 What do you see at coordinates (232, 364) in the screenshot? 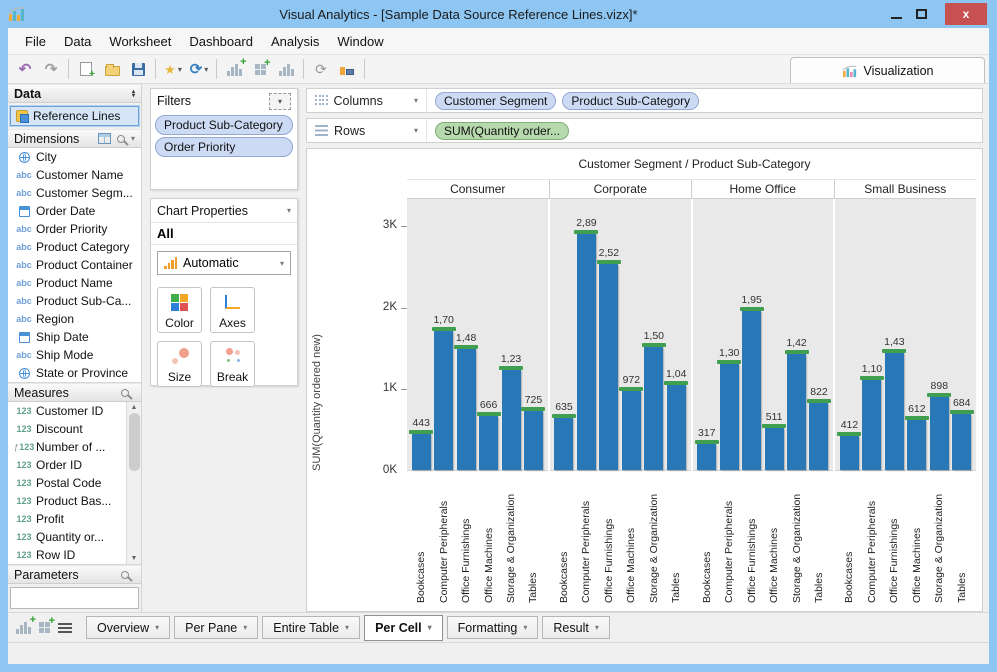
I see `break-button: Break` at bounding box center [232, 364].